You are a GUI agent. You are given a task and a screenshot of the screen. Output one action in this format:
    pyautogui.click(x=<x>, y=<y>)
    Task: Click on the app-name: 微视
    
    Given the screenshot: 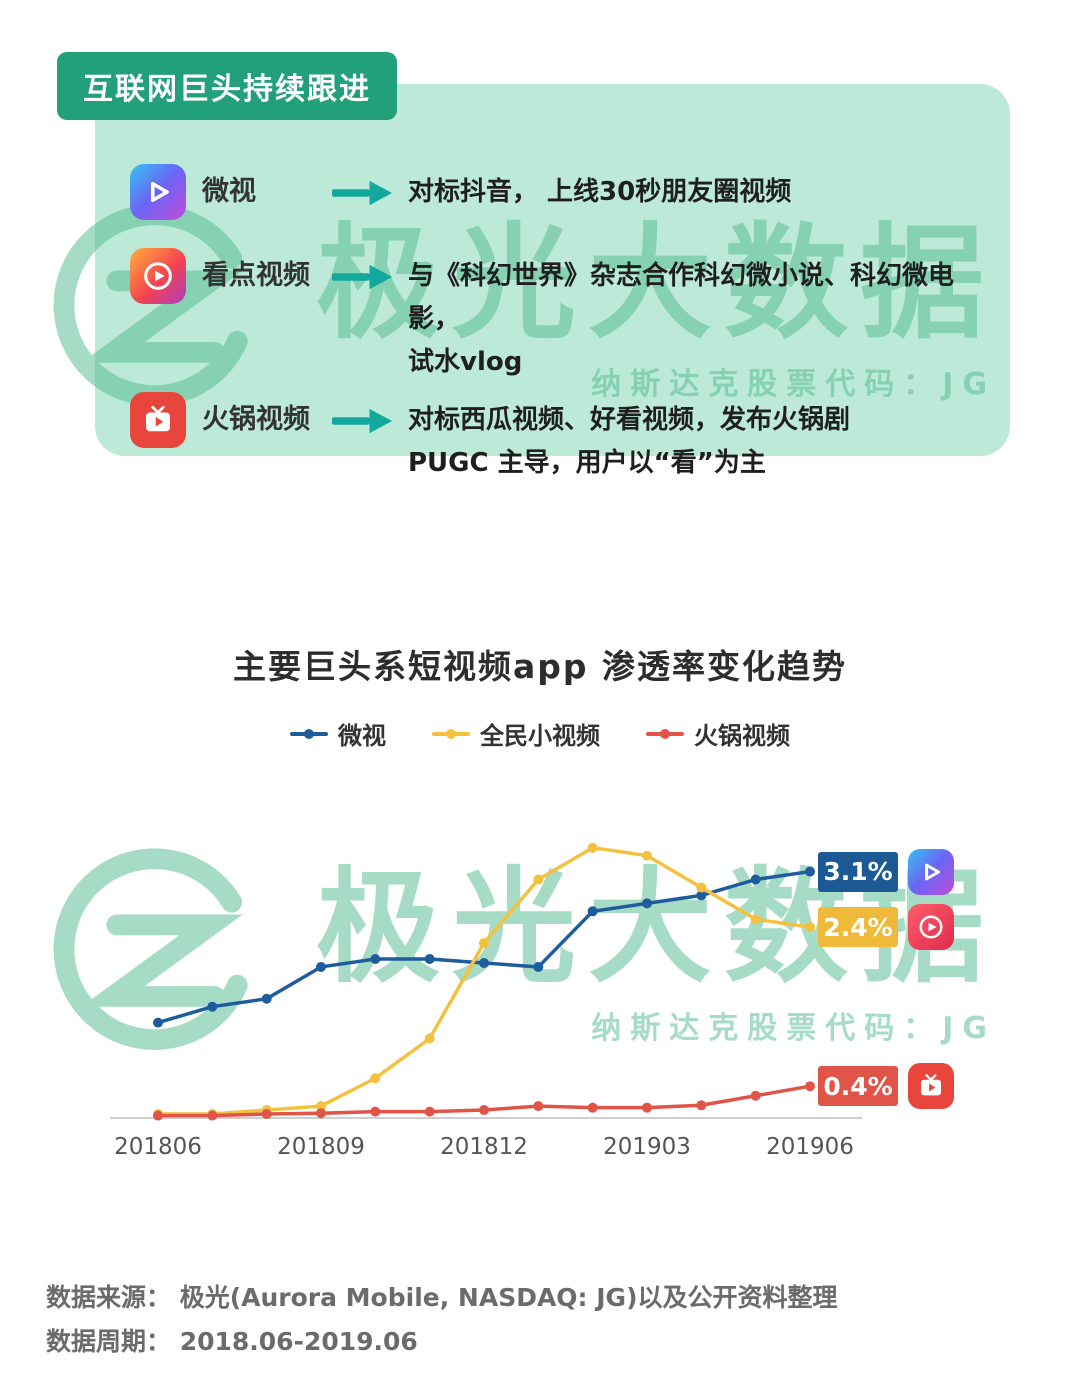 What is the action you would take?
    pyautogui.click(x=229, y=191)
    